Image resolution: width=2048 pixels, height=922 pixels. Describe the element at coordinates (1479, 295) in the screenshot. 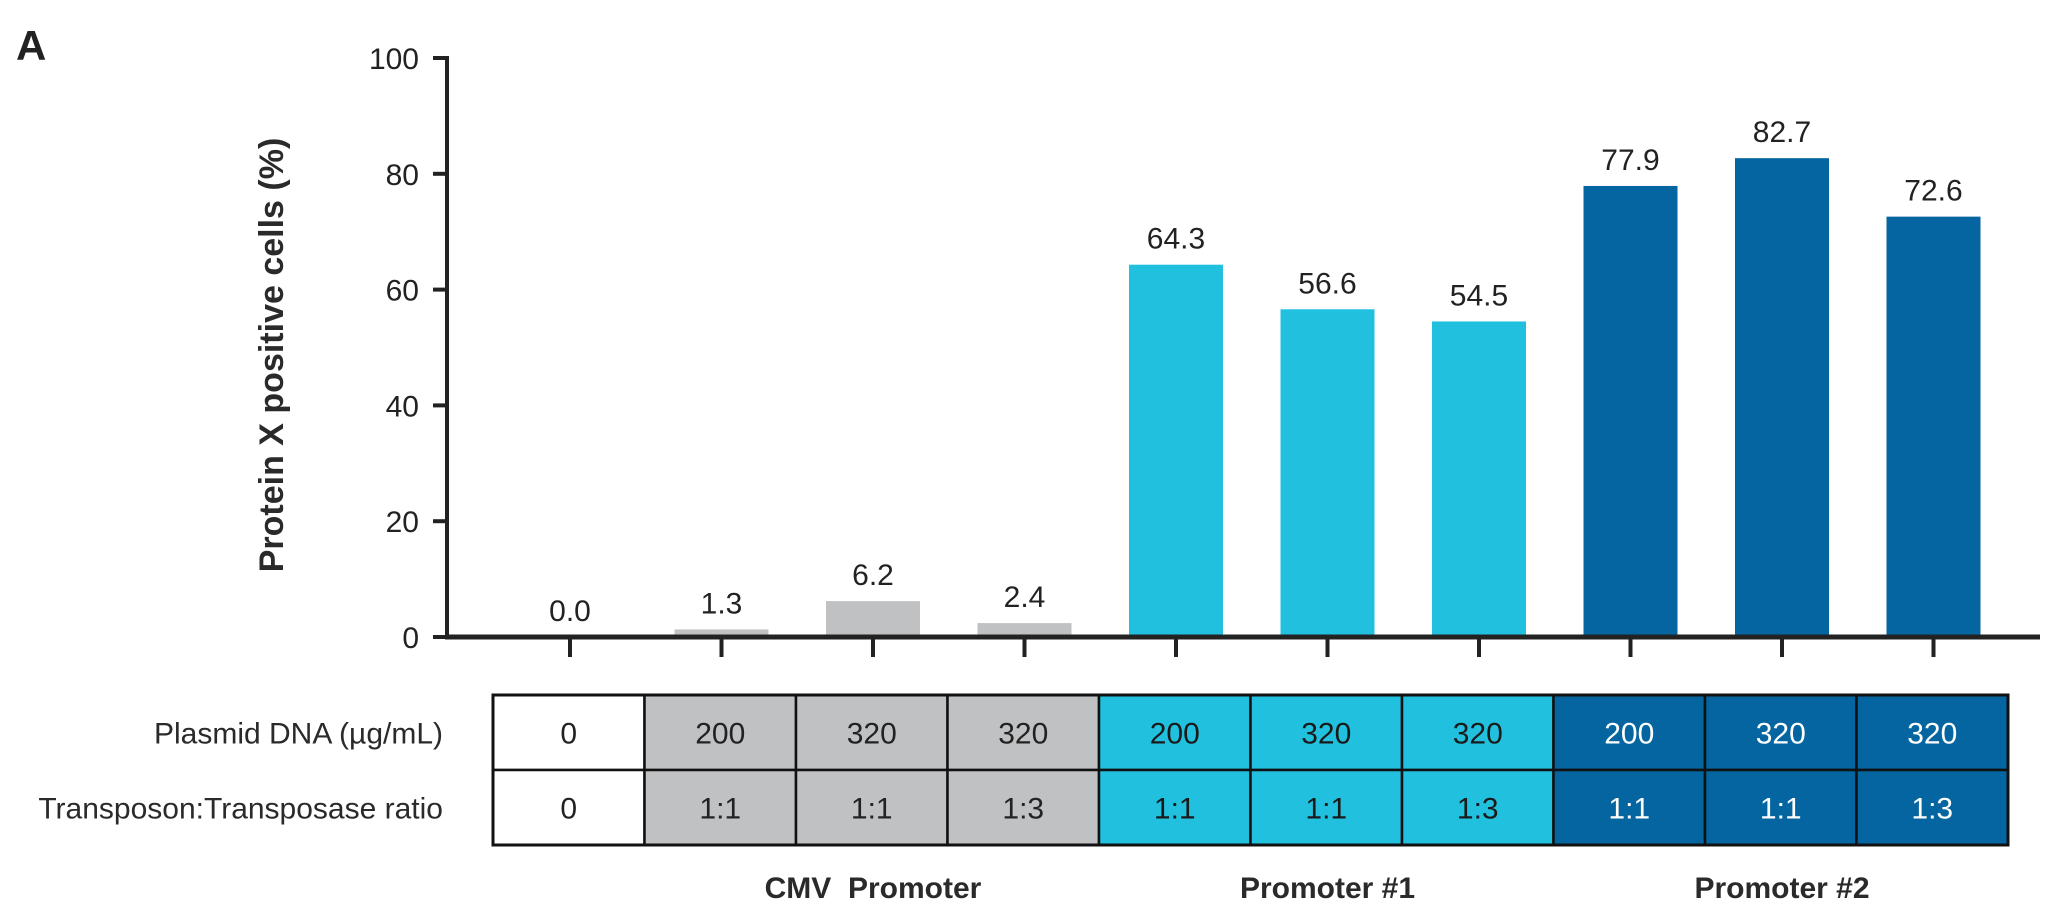

I see `data-label: 54.5` at that location.